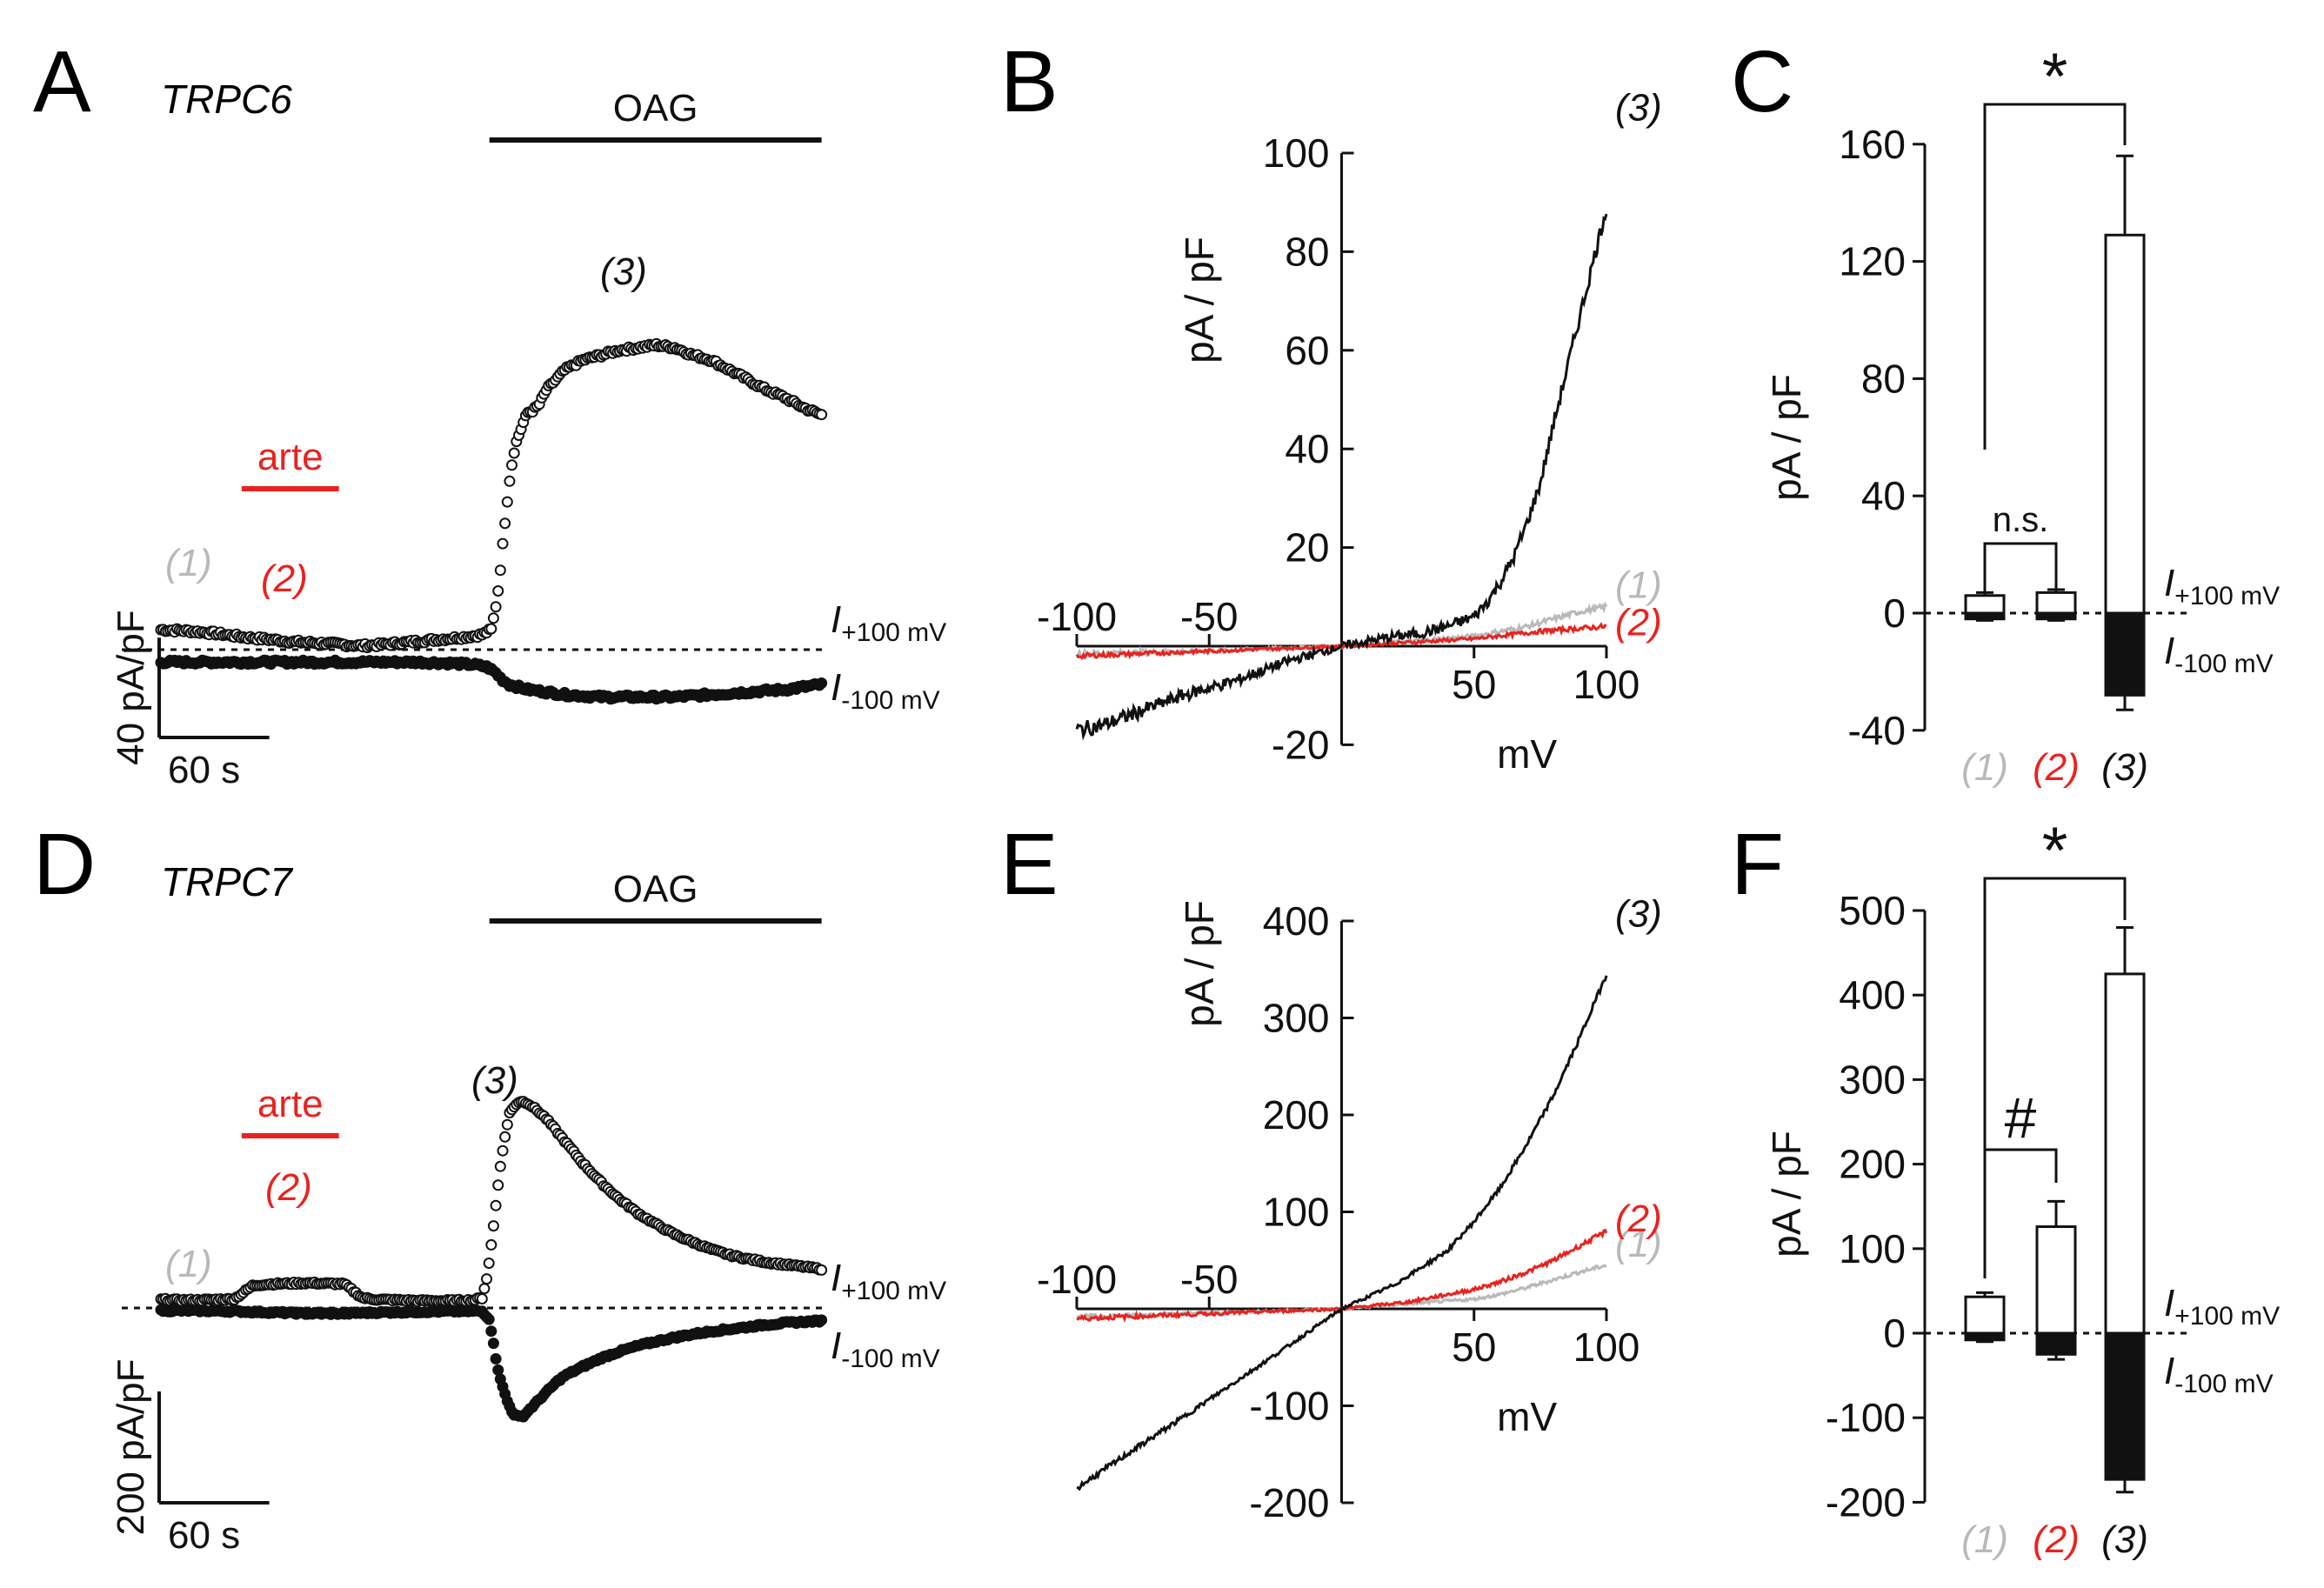  I want to click on treatment-label-OAG: OAG, so click(655, 108).